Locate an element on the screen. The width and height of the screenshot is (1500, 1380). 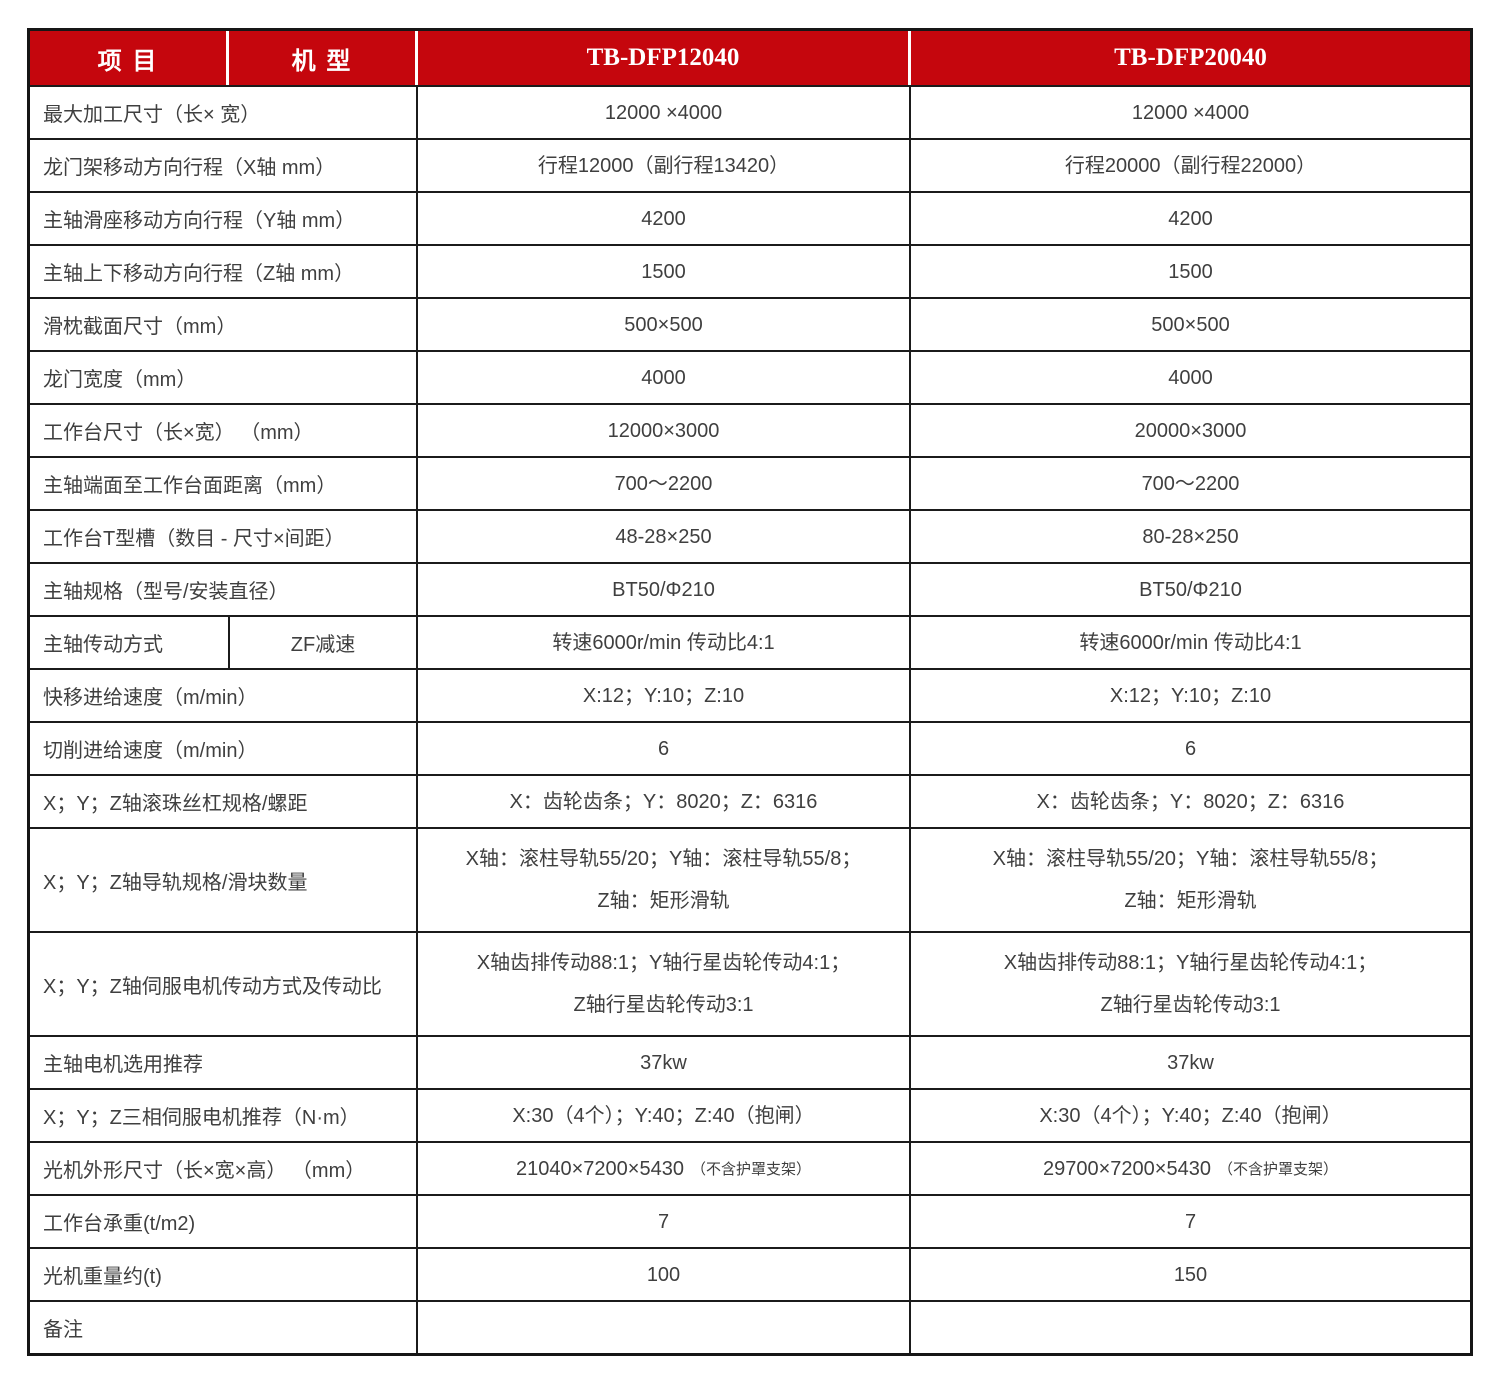
table-row: 切削进给速度（m/min） 6 6 is located at coordinates (750, 747).